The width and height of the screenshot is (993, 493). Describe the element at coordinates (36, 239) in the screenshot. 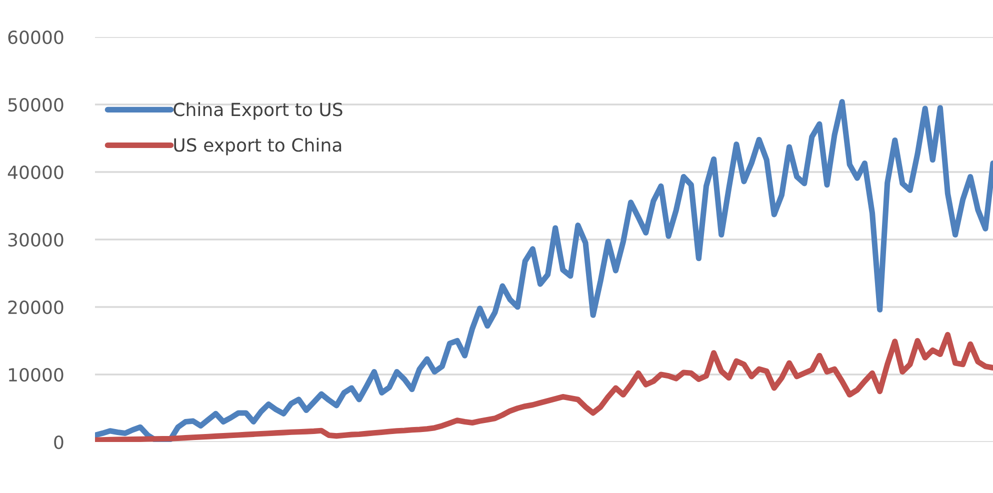

I see `y-tick-label: 30000` at that location.